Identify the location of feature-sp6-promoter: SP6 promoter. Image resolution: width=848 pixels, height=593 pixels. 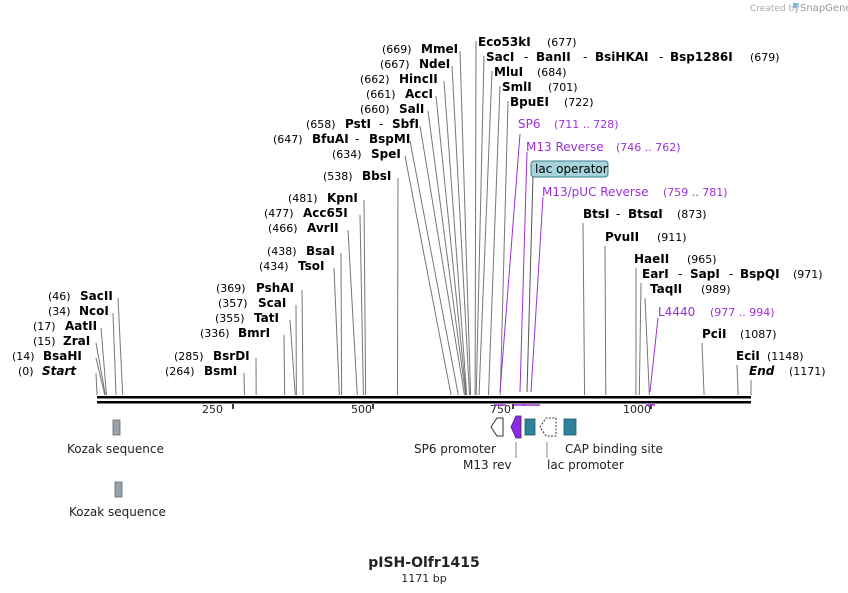
(459, 436).